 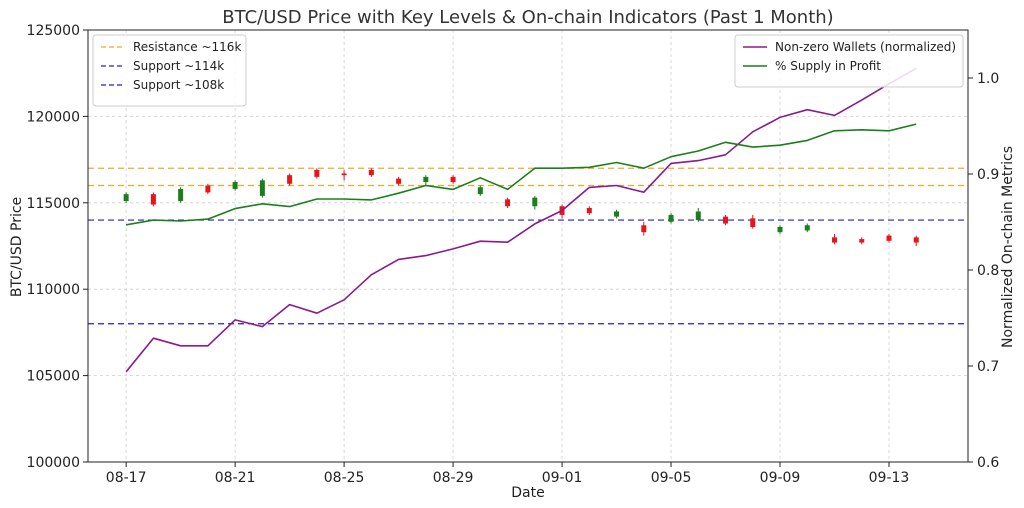 I want to click on legend-left-label: Support ~108k, so click(x=178, y=85).